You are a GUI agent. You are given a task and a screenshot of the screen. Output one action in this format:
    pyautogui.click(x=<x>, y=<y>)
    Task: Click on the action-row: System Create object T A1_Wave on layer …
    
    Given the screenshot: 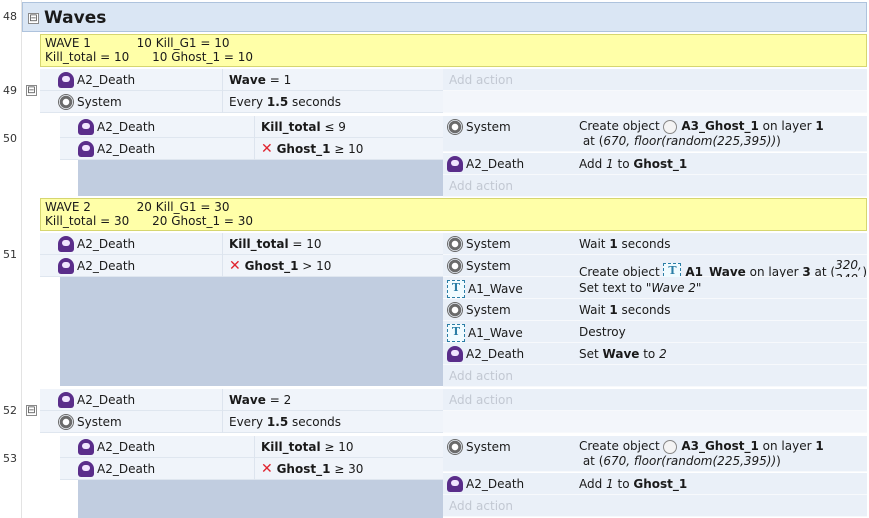 What is the action you would take?
    pyautogui.click(x=655, y=270)
    